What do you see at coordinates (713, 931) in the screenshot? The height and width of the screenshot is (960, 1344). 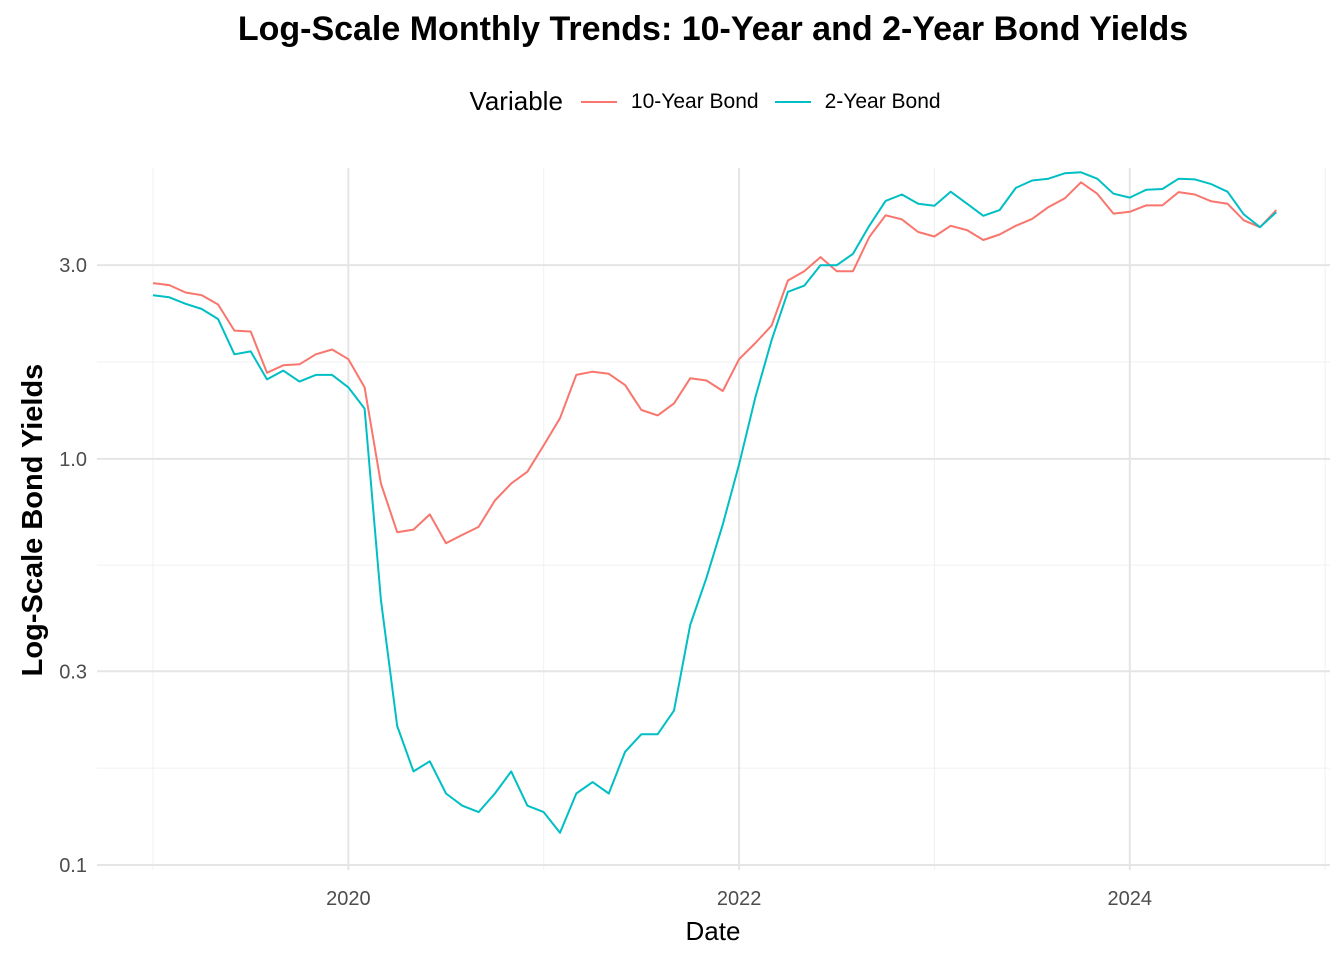 I see `x-axis-title: Date` at bounding box center [713, 931].